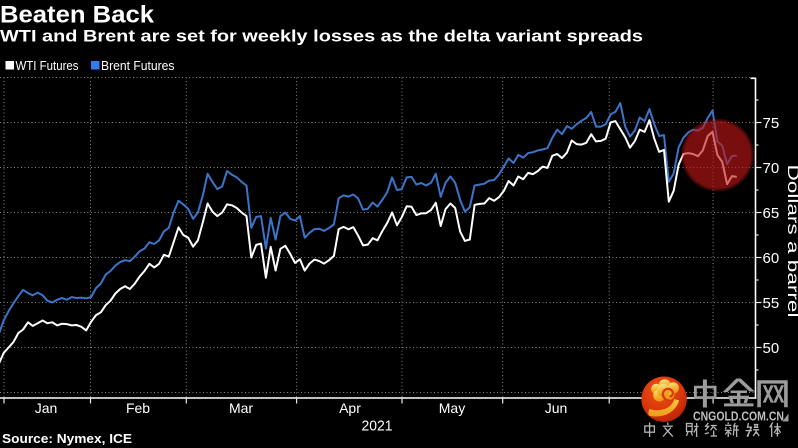  What do you see at coordinates (77, 15) in the screenshot?
I see `svg-text: Beaten Back` at bounding box center [77, 15].